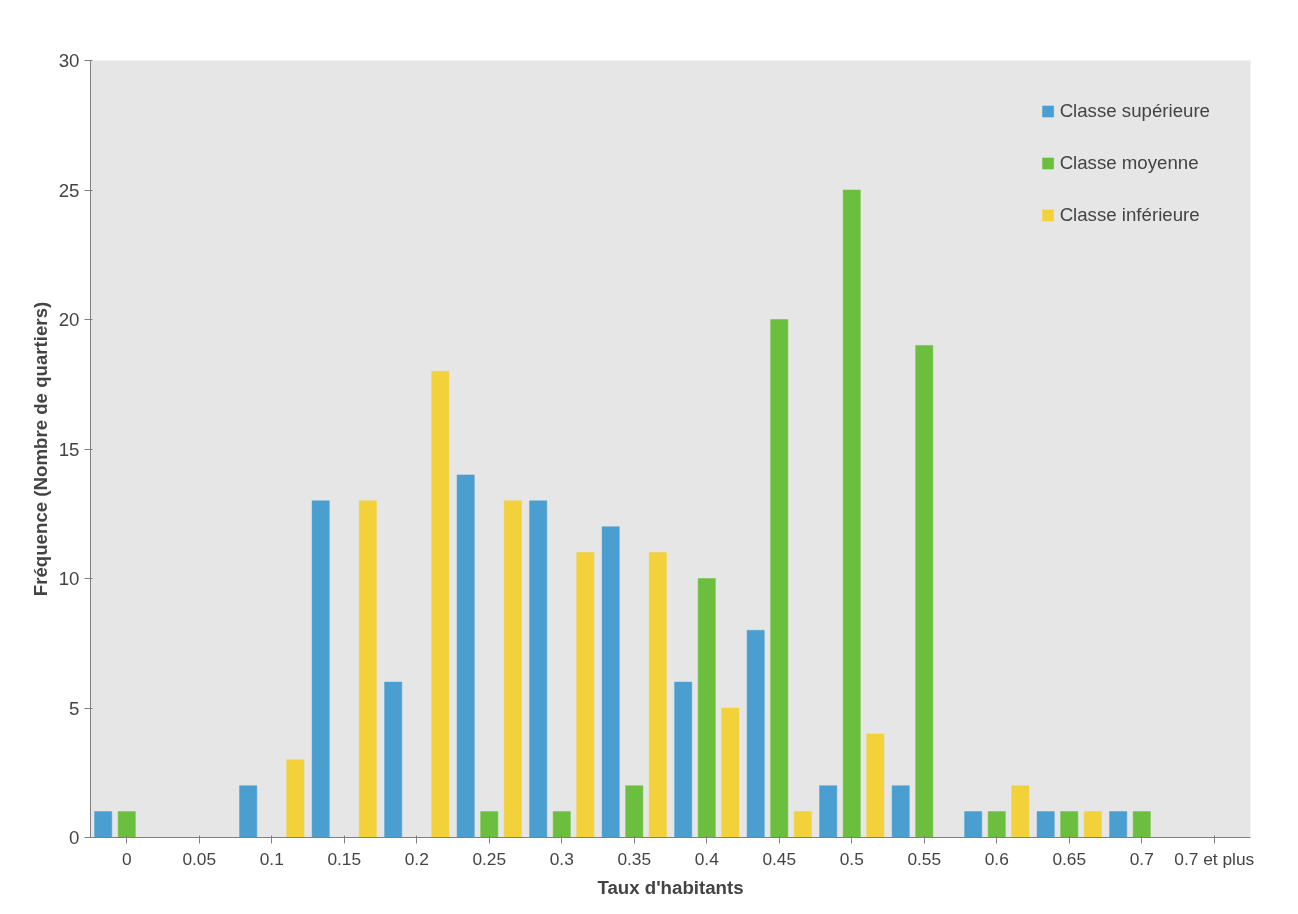  What do you see at coordinates (1214, 858) in the screenshot?
I see `x-tick-label: 0.7 et plus` at bounding box center [1214, 858].